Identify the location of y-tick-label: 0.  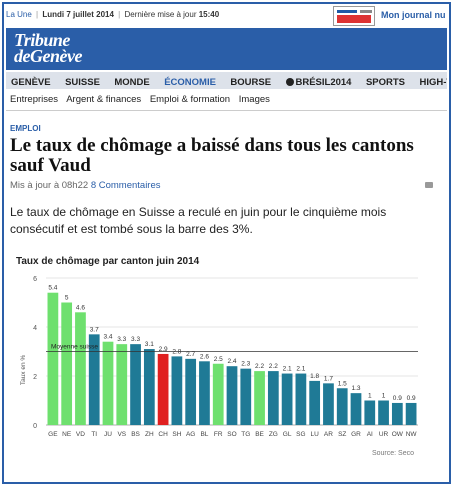
(35, 426).